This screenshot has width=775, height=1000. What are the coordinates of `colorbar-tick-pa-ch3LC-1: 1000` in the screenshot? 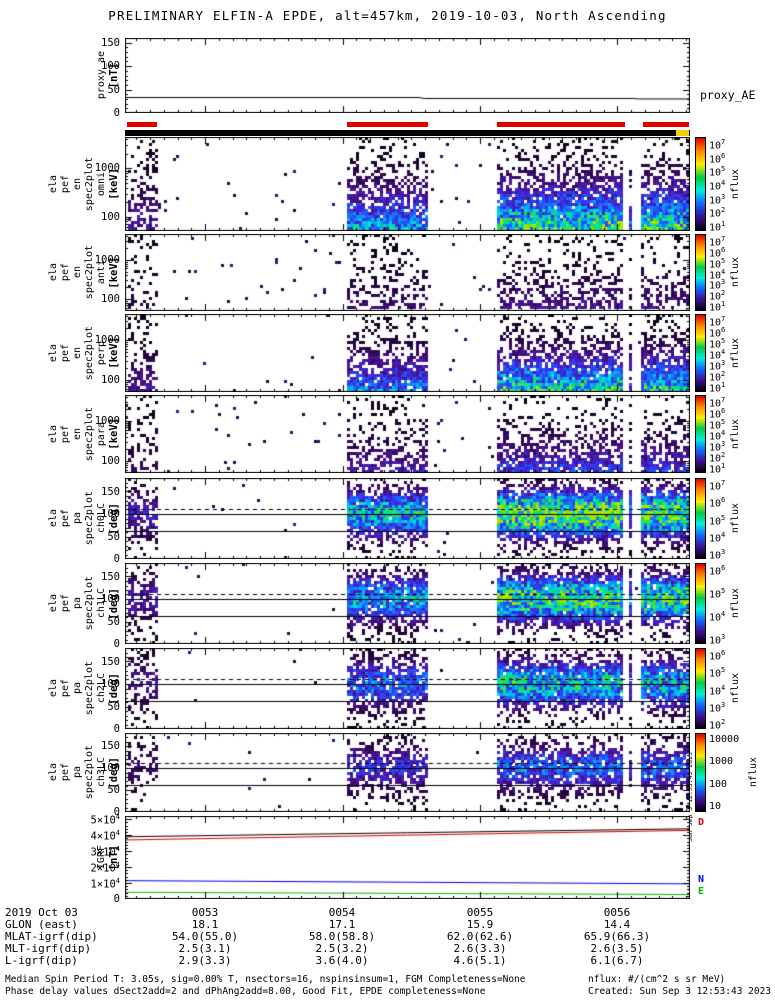 It's located at (721, 762).